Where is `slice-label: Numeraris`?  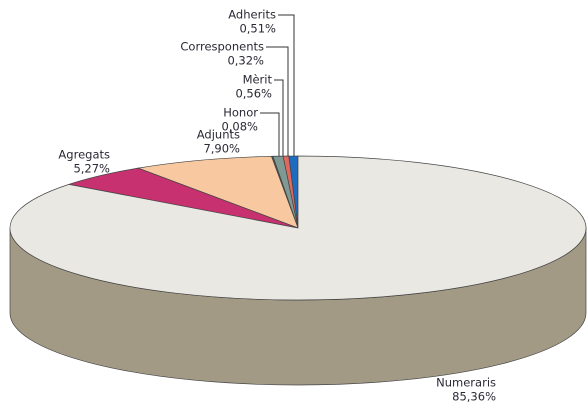
slice-label: Numeraris is located at coordinates (466, 383).